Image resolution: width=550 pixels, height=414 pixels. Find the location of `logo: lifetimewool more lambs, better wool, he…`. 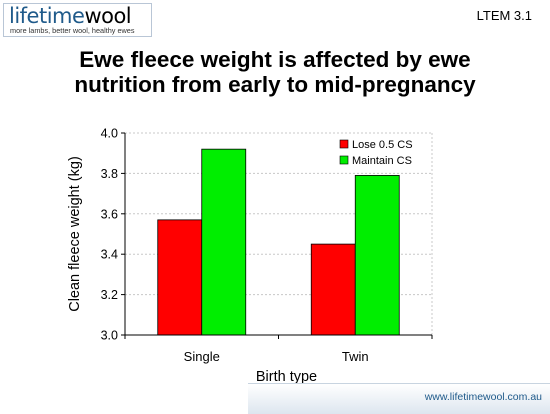

logo: lifetimewool more lambs, better wool, he… is located at coordinates (77, 20).